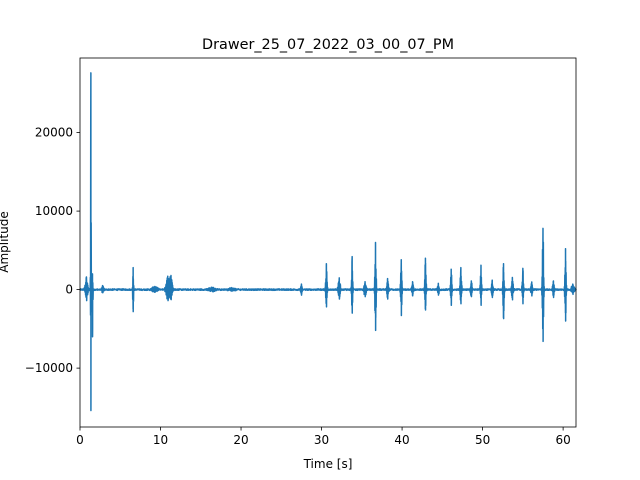 This screenshot has height=480, width=640. What do you see at coordinates (401, 440) in the screenshot?
I see `x-tick-label: 40` at bounding box center [401, 440].